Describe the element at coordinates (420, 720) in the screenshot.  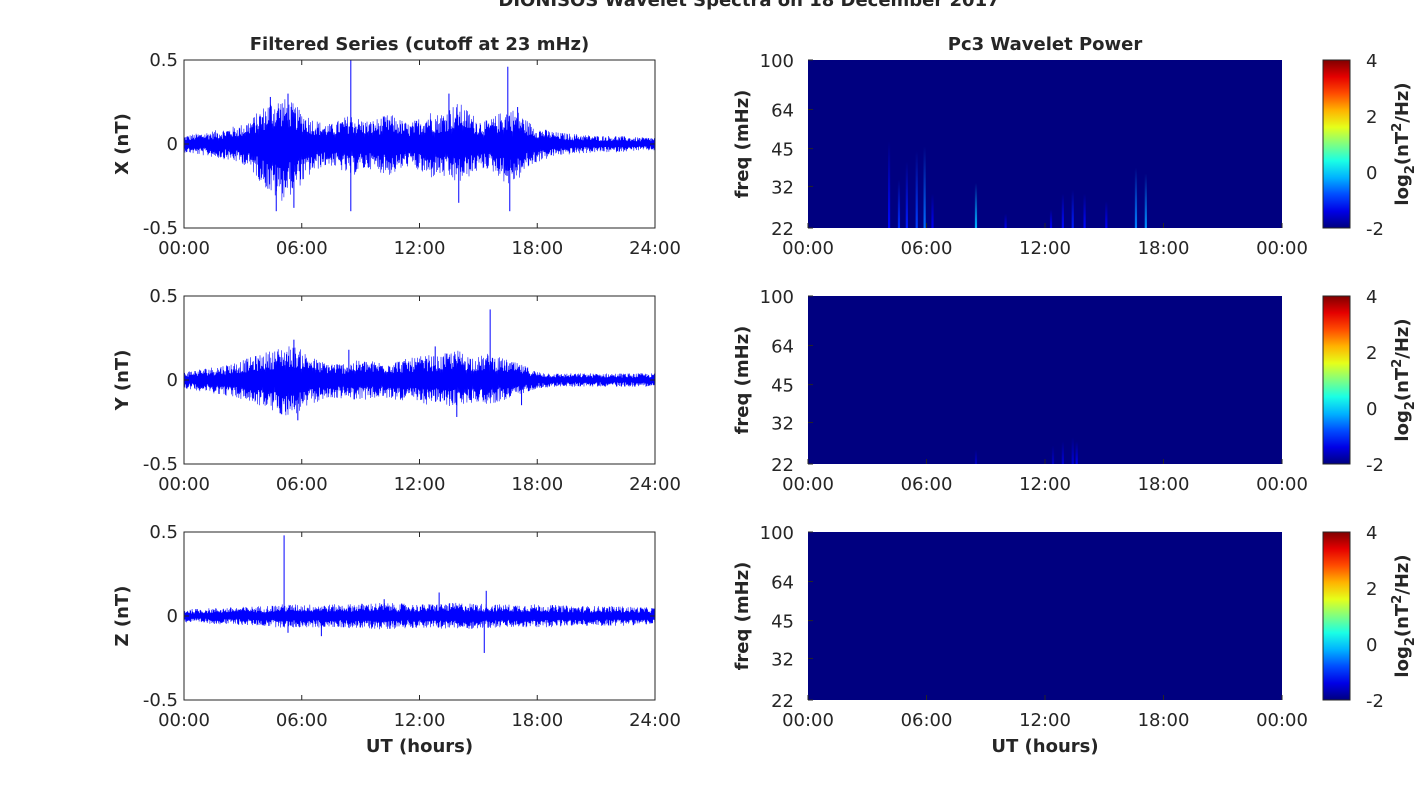
I see `ts-z-xtick-label-2: 12:00` at that location.